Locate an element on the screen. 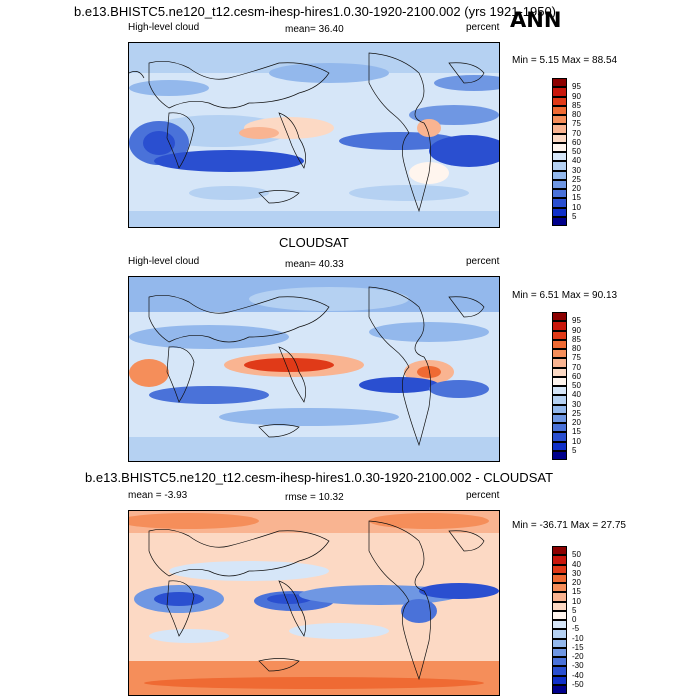  colorbar-label: -10 is located at coordinates (578, 638).